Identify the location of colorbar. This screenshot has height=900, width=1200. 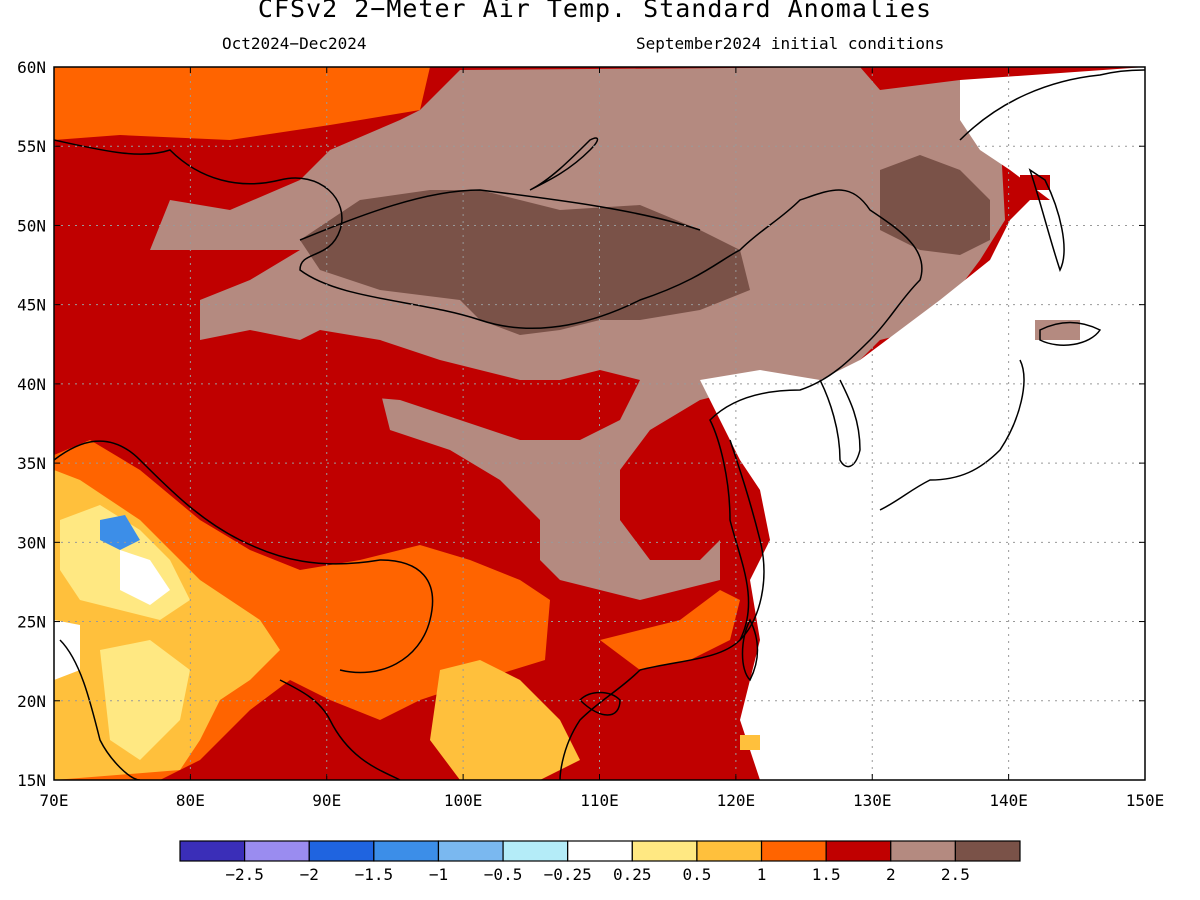
(600, 851).